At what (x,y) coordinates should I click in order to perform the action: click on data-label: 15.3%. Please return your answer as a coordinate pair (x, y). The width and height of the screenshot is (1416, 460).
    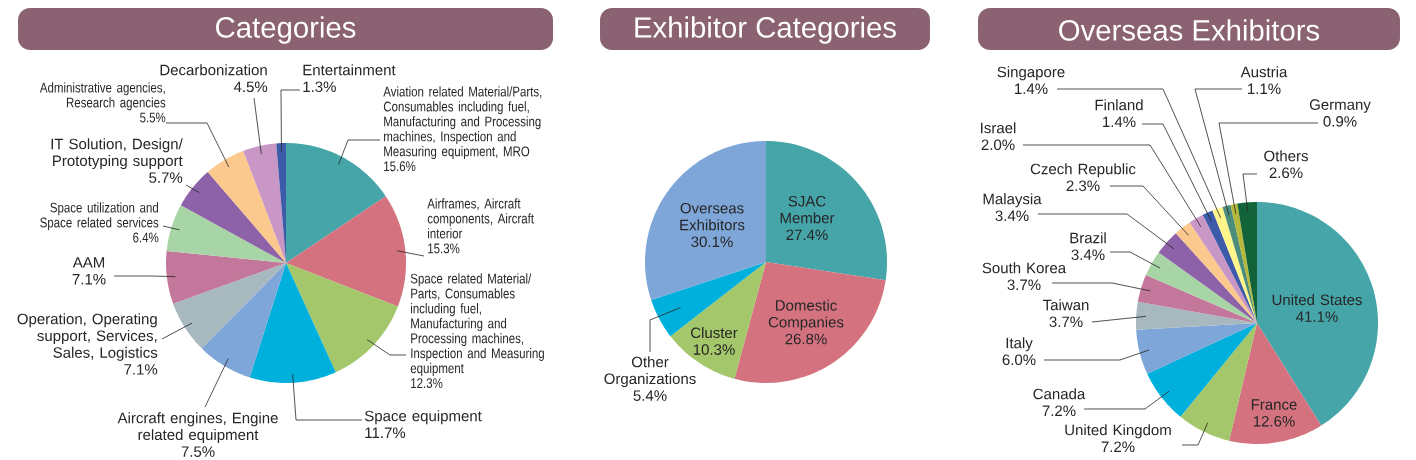
    Looking at the image, I should click on (444, 248).